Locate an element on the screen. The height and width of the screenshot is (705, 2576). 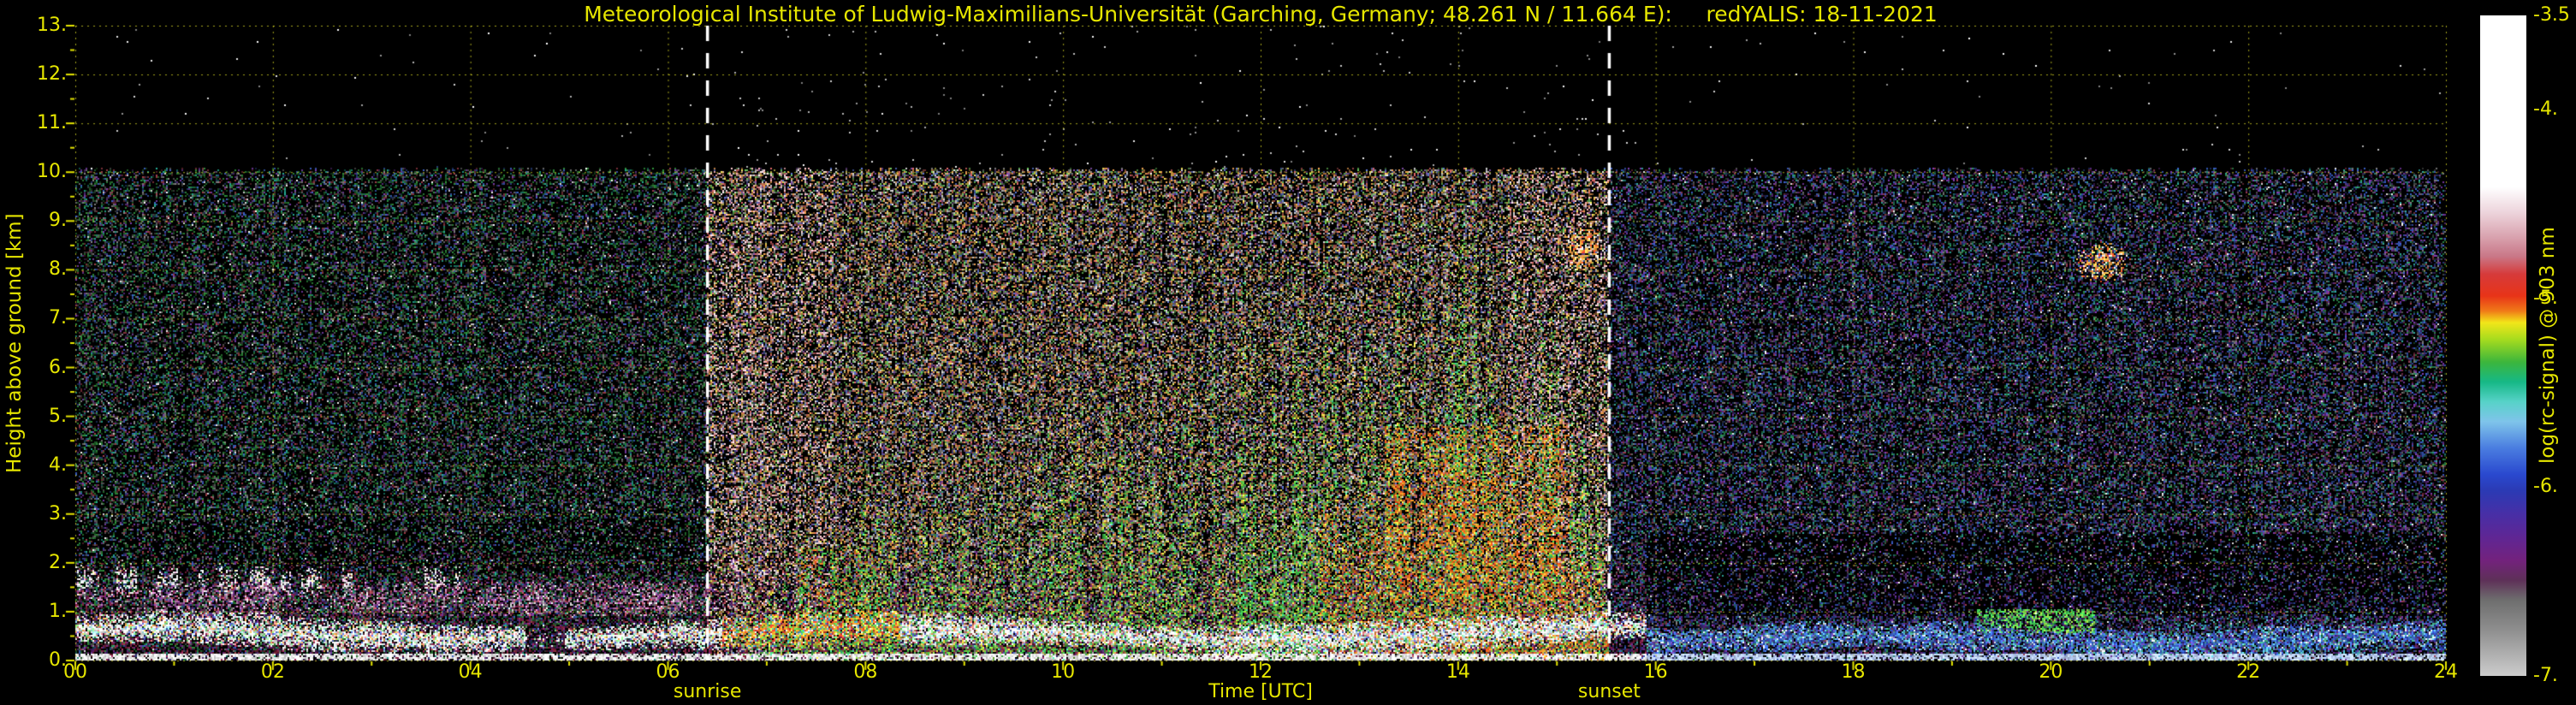
colorbar-tick-label: -6. is located at coordinates (2545, 487).